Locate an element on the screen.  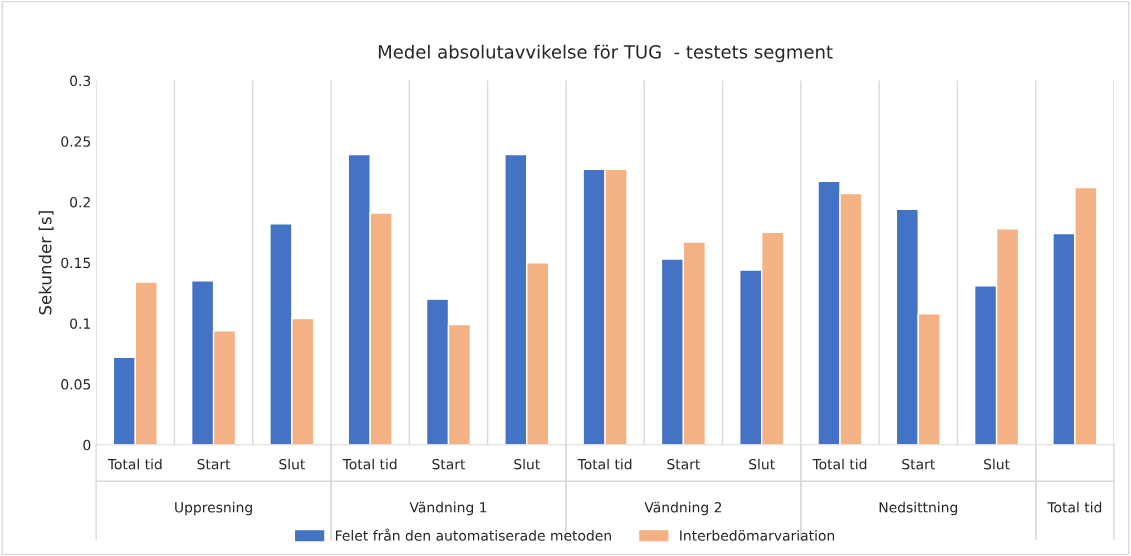
y-tick-label: 0.05 is located at coordinates (76, 384).